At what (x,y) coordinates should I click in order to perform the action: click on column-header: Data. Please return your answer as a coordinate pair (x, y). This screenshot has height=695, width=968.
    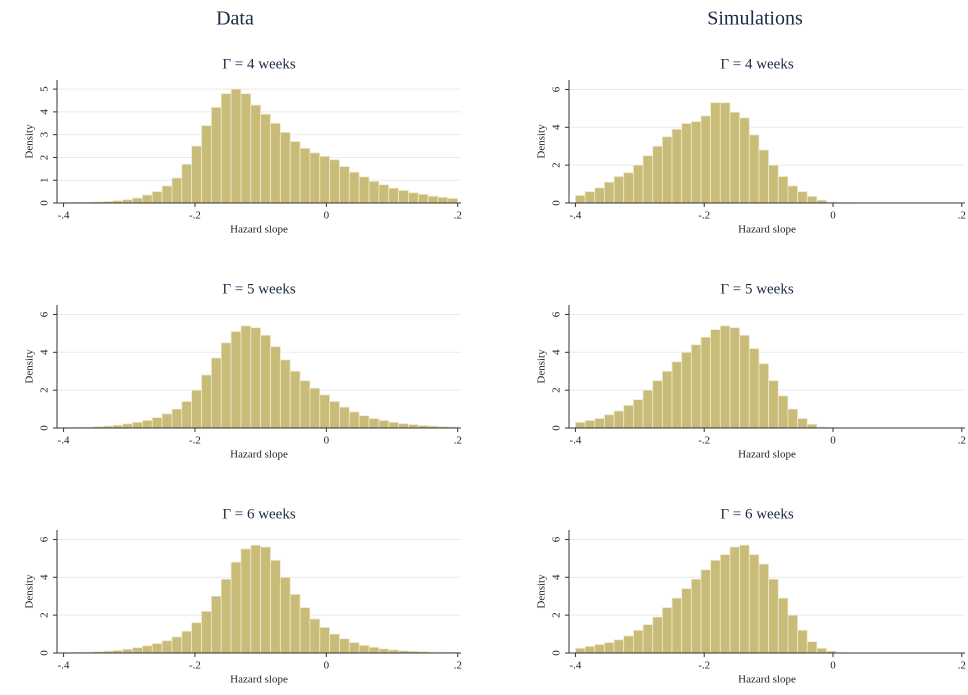
    Looking at the image, I should click on (235, 19).